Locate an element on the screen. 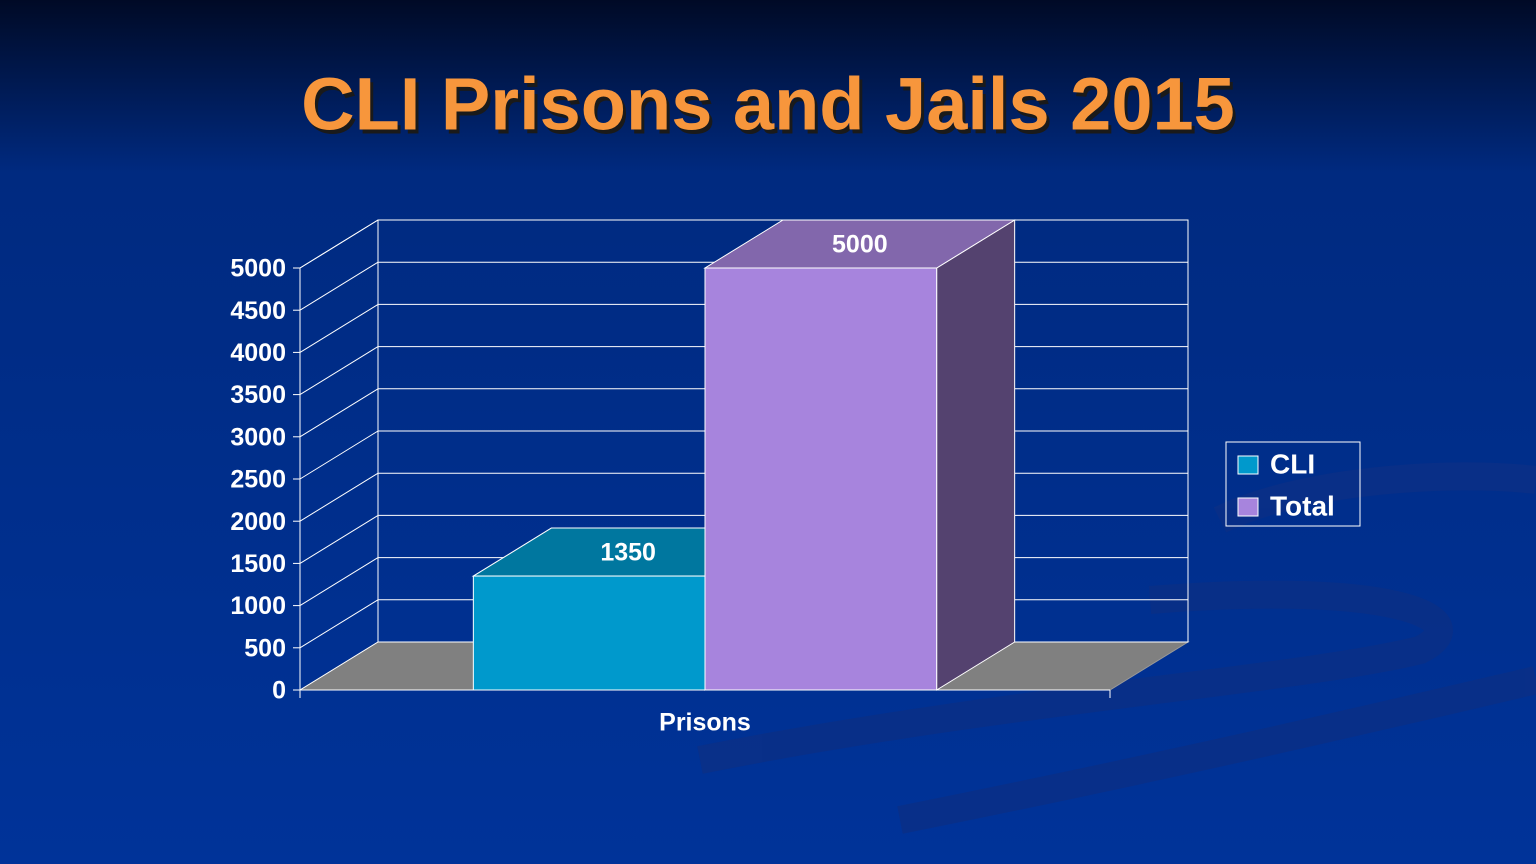 The width and height of the screenshot is (1536, 864). y-tick-label: 1500 is located at coordinates (258, 564).